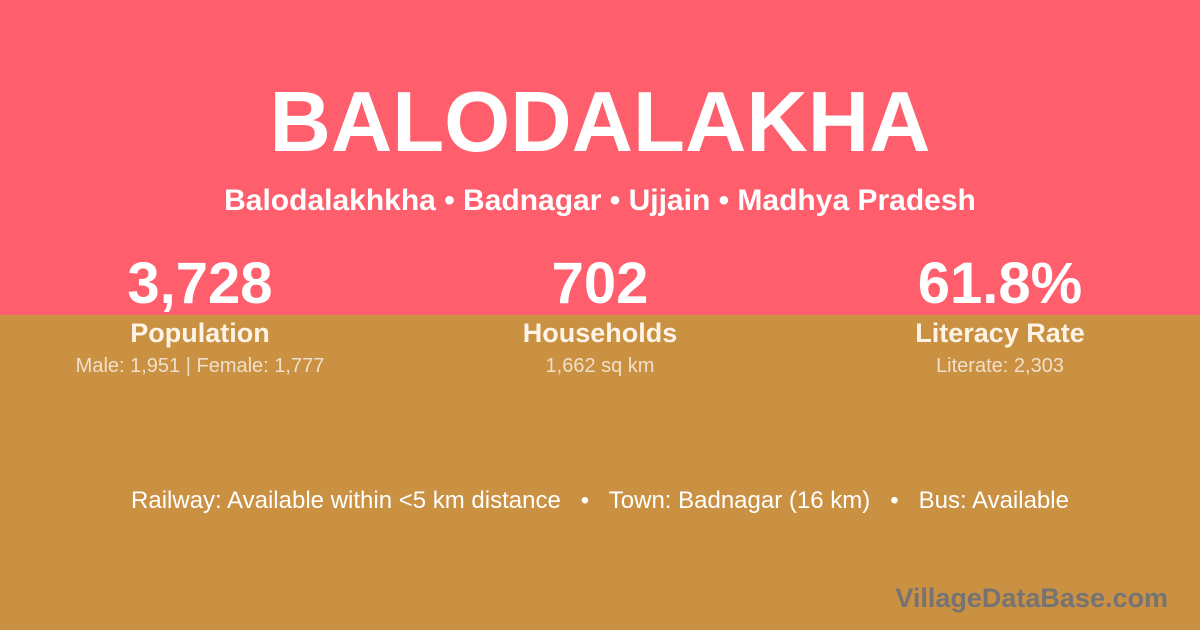 This screenshot has height=630, width=1200. What do you see at coordinates (1000, 366) in the screenshot?
I see `literacy-detail: Literate: 2,303` at bounding box center [1000, 366].